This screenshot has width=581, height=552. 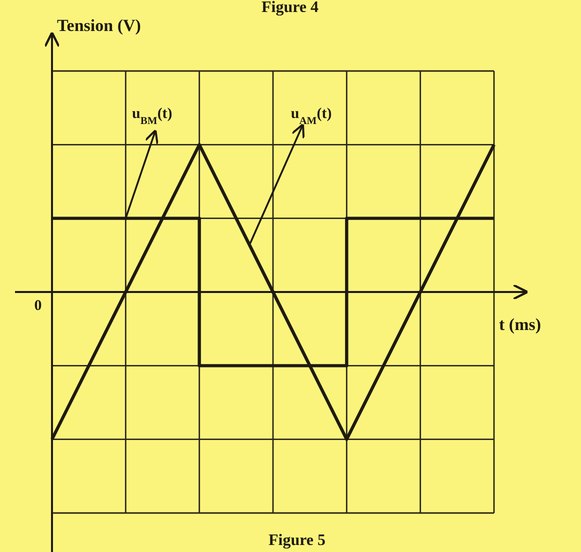 I want to click on text: u$_{AM}$(t), so click(x=311, y=116).